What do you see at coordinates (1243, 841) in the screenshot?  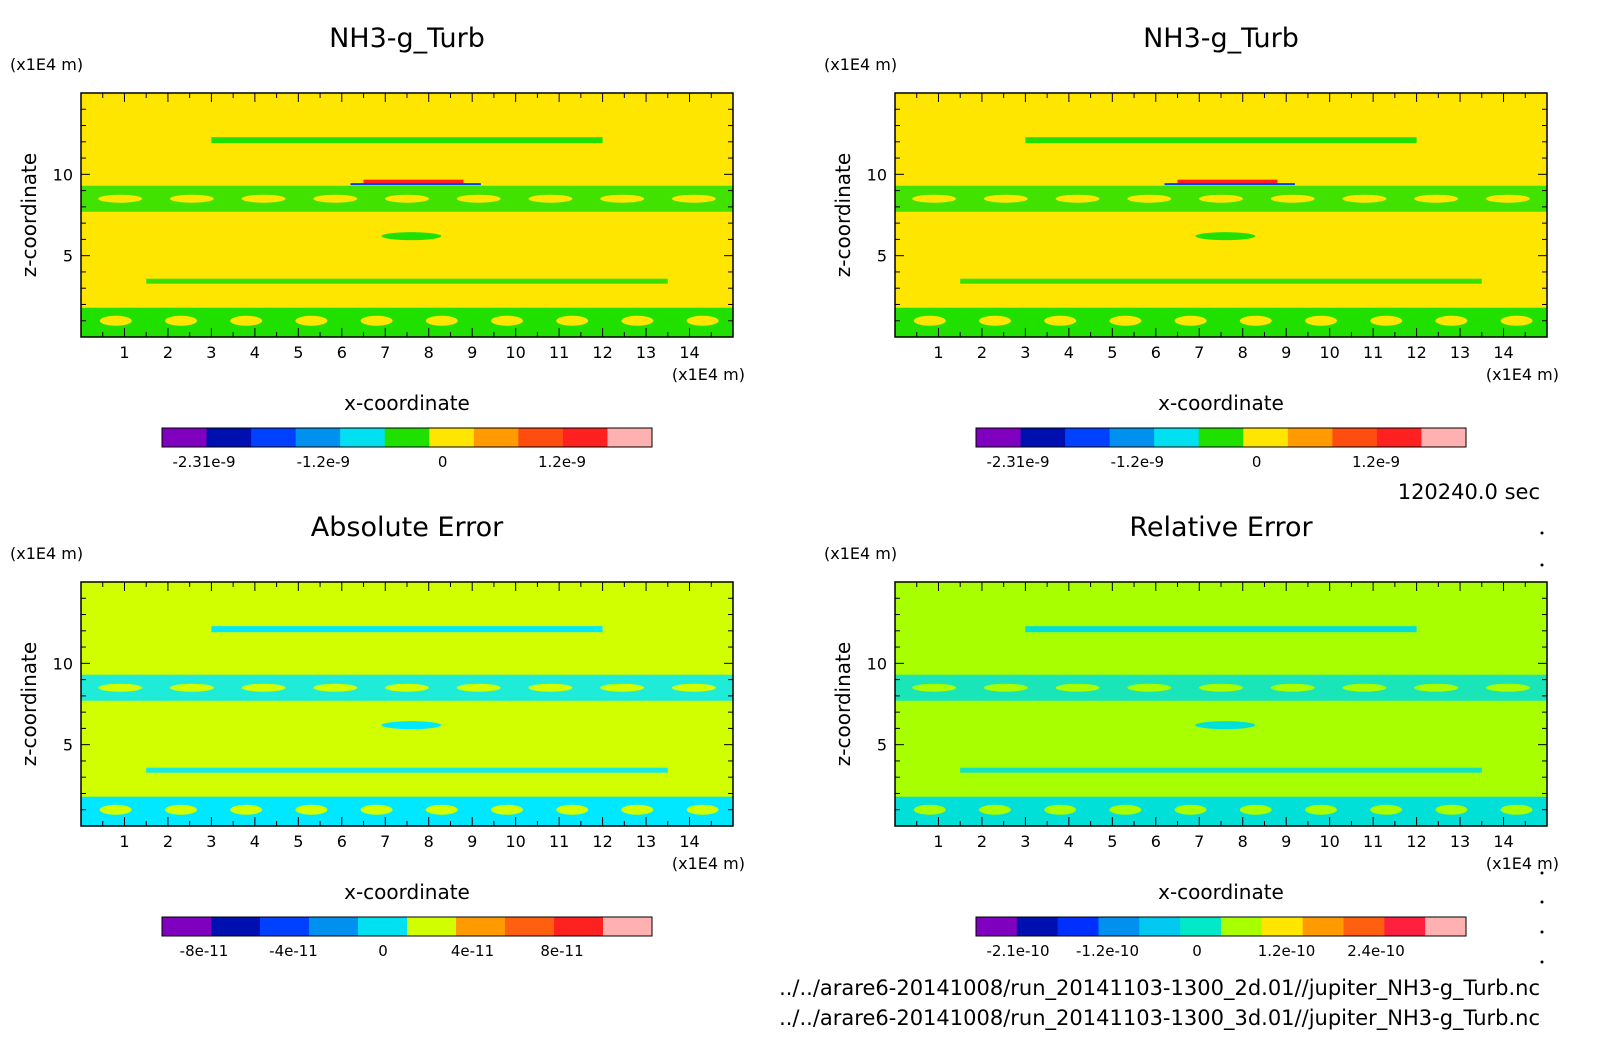 I see `x-tick-label: 8` at bounding box center [1243, 841].